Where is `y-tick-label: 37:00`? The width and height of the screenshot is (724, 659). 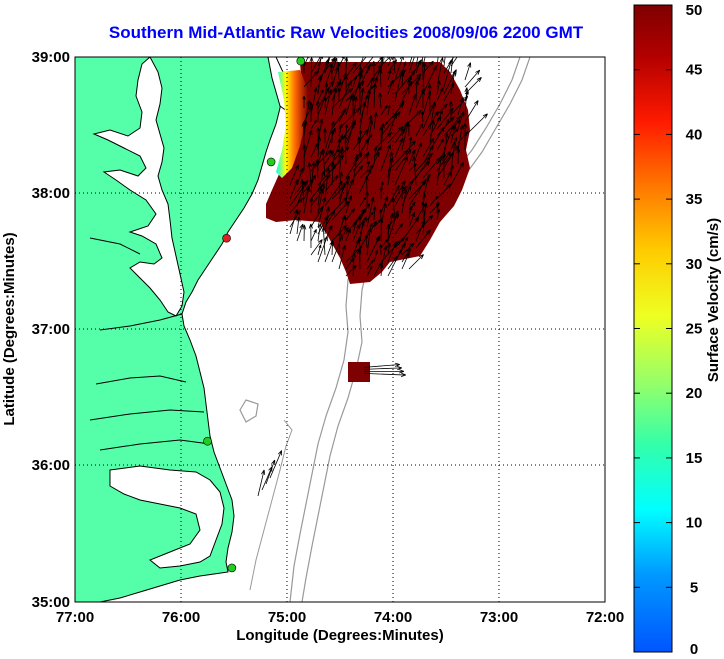
y-tick-label: 37:00 is located at coordinates (51, 329).